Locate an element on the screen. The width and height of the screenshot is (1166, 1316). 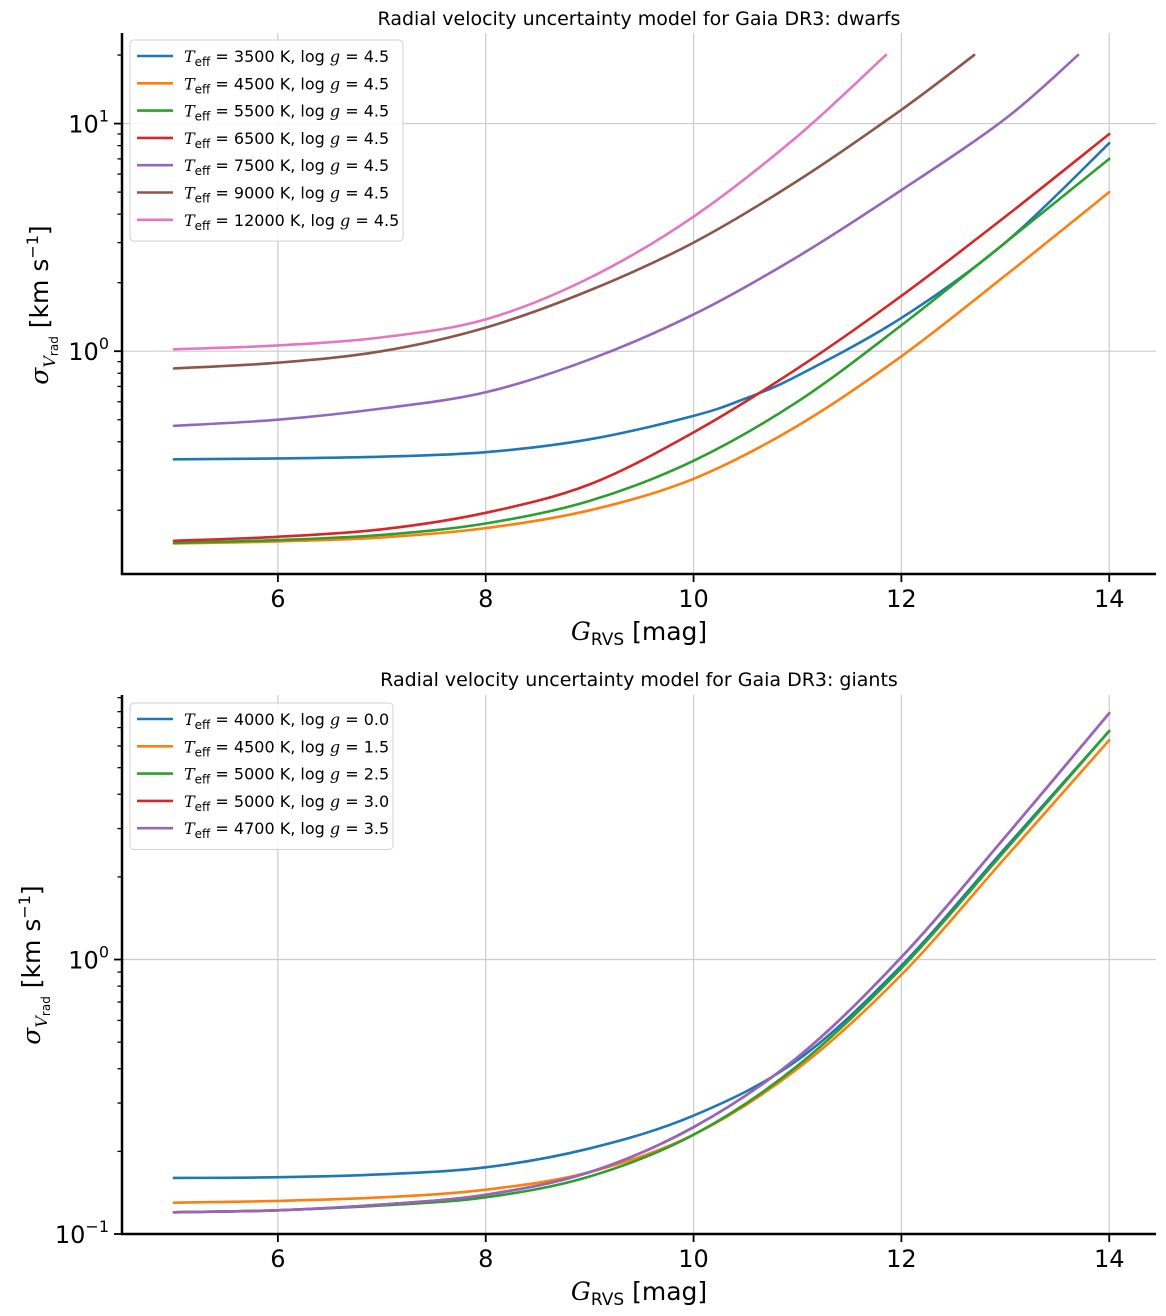
legend-label: Teff = 5500 K, log g = 4.5 is located at coordinates (286, 113).